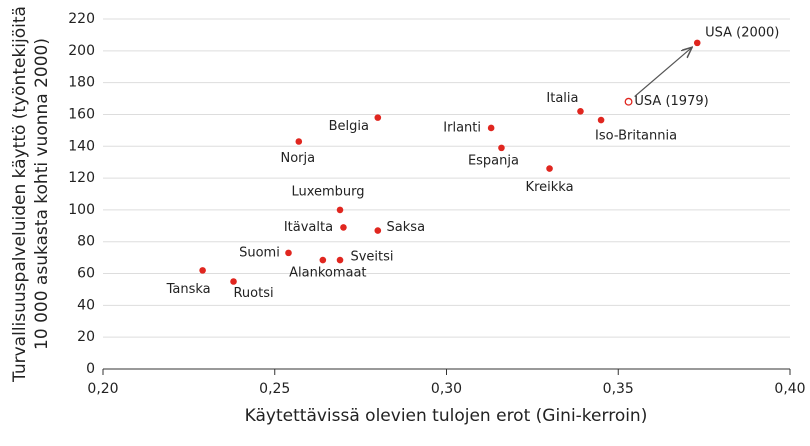 Image resolution: width=810 pixels, height=446 pixels. I want to click on point-label: Iso-Britannia, so click(636, 136).